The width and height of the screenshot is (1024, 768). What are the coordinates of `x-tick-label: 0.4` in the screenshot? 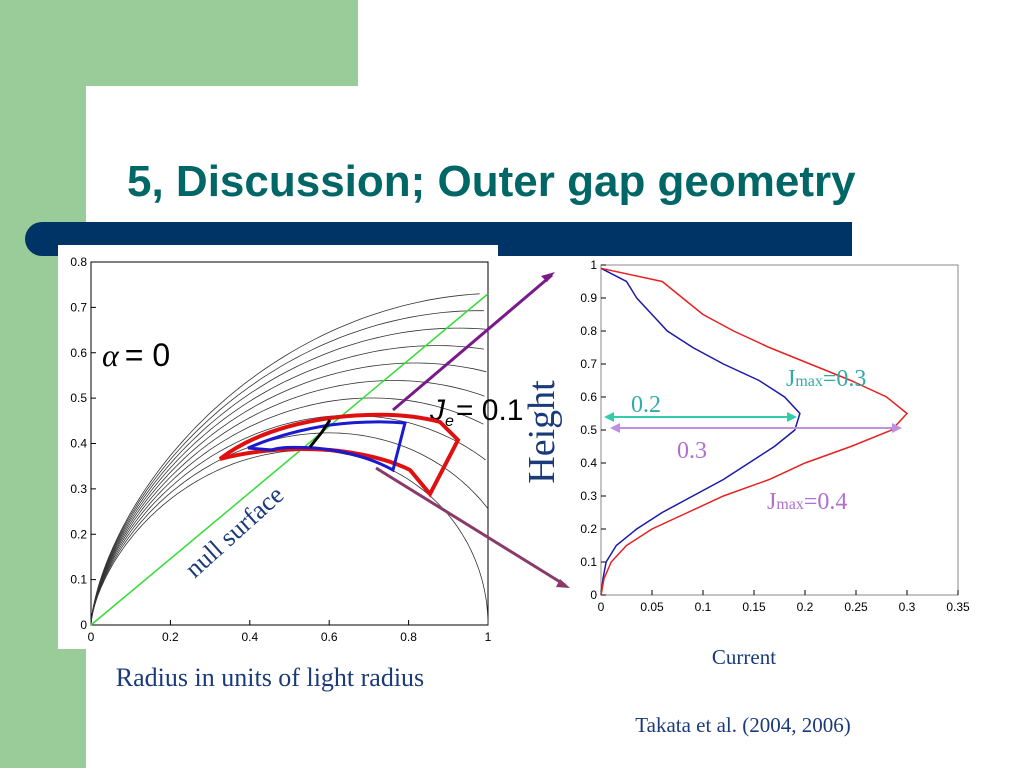 It's located at (249, 637).